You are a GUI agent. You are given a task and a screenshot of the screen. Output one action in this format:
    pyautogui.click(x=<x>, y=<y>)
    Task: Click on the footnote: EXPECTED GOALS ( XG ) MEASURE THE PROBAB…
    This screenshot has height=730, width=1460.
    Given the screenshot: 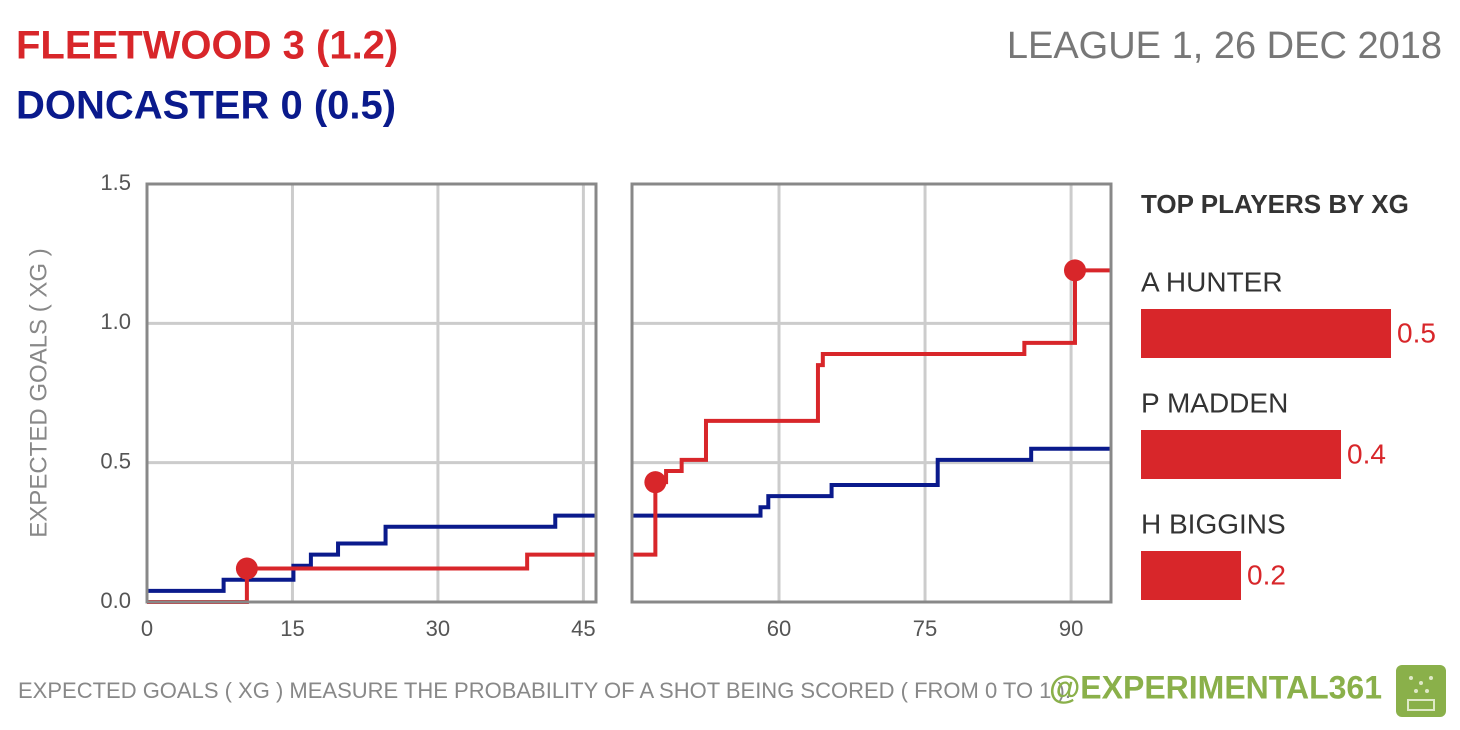 What is the action you would take?
    pyautogui.click(x=544, y=690)
    